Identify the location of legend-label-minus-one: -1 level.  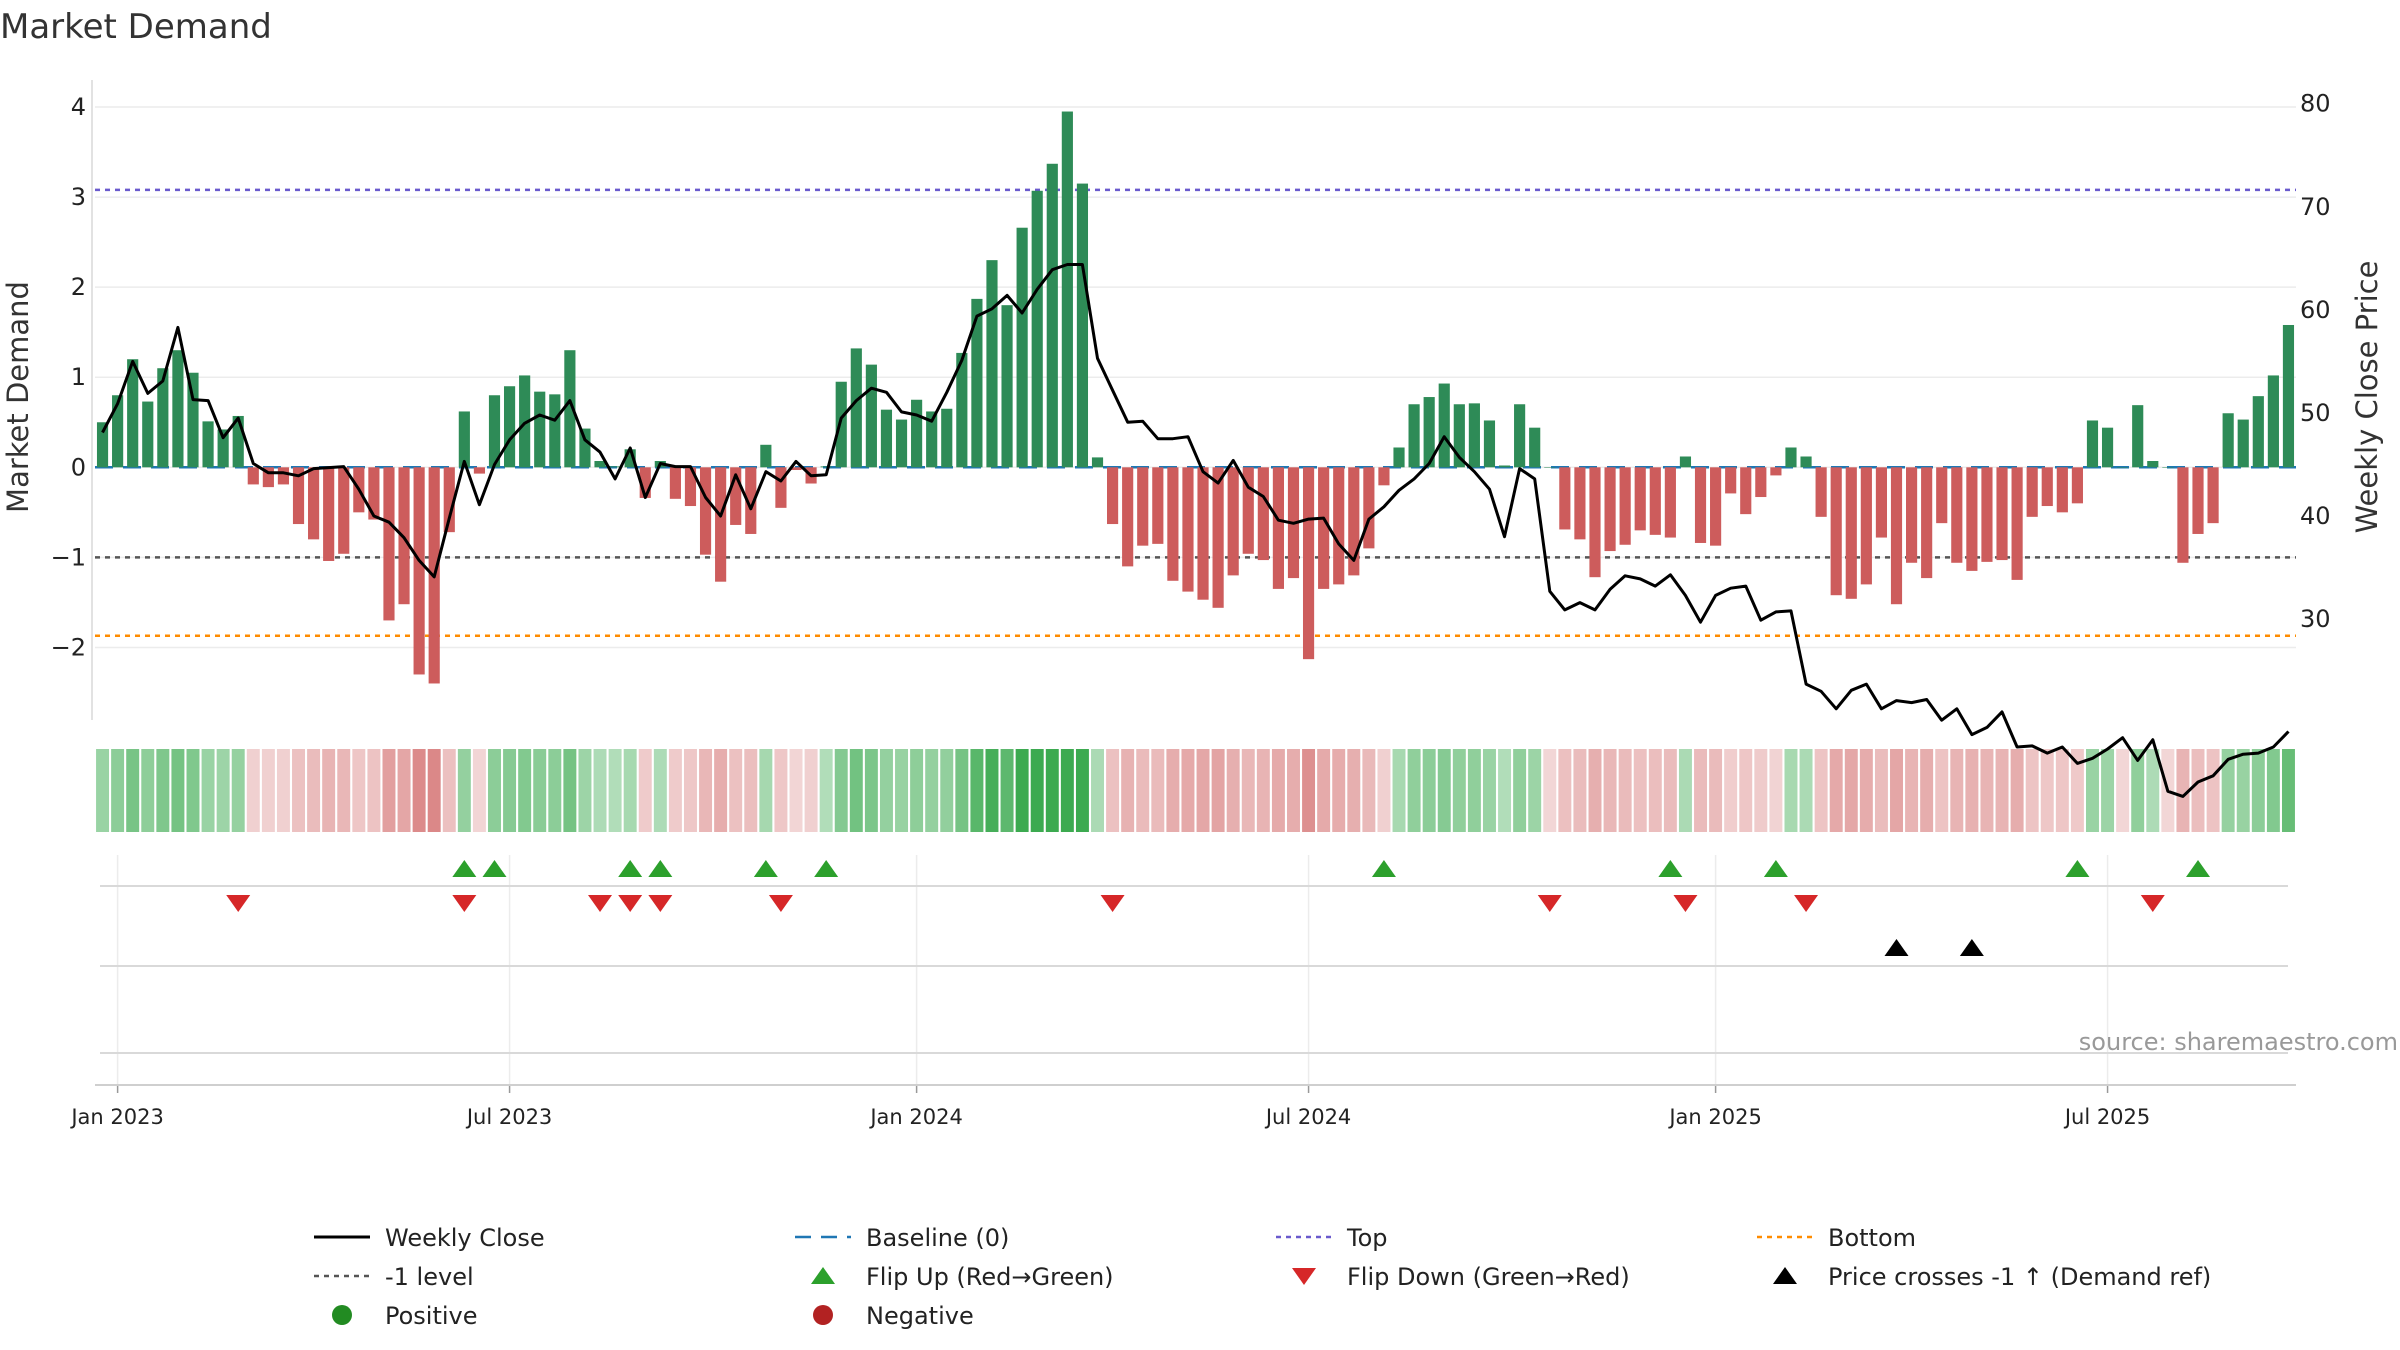
(429, 1277).